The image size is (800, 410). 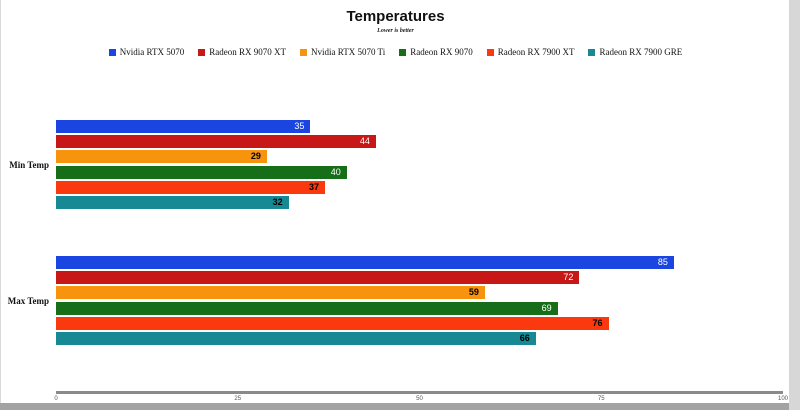 I want to click on bar: 69, so click(x=307, y=308).